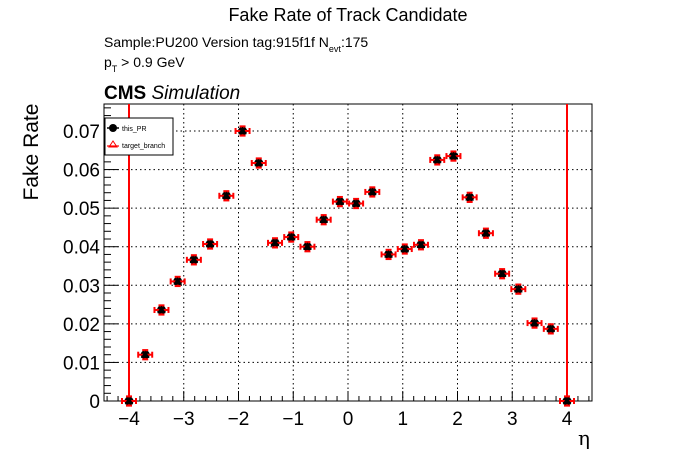 The image size is (696, 472). I want to click on cms-label: CMS Simulation, so click(172, 94).